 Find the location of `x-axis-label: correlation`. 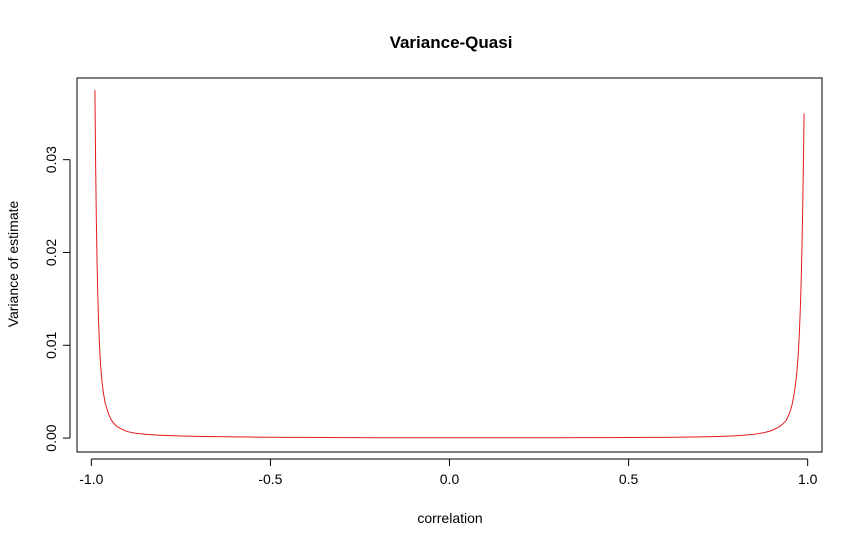

x-axis-label: correlation is located at coordinates (449, 518).